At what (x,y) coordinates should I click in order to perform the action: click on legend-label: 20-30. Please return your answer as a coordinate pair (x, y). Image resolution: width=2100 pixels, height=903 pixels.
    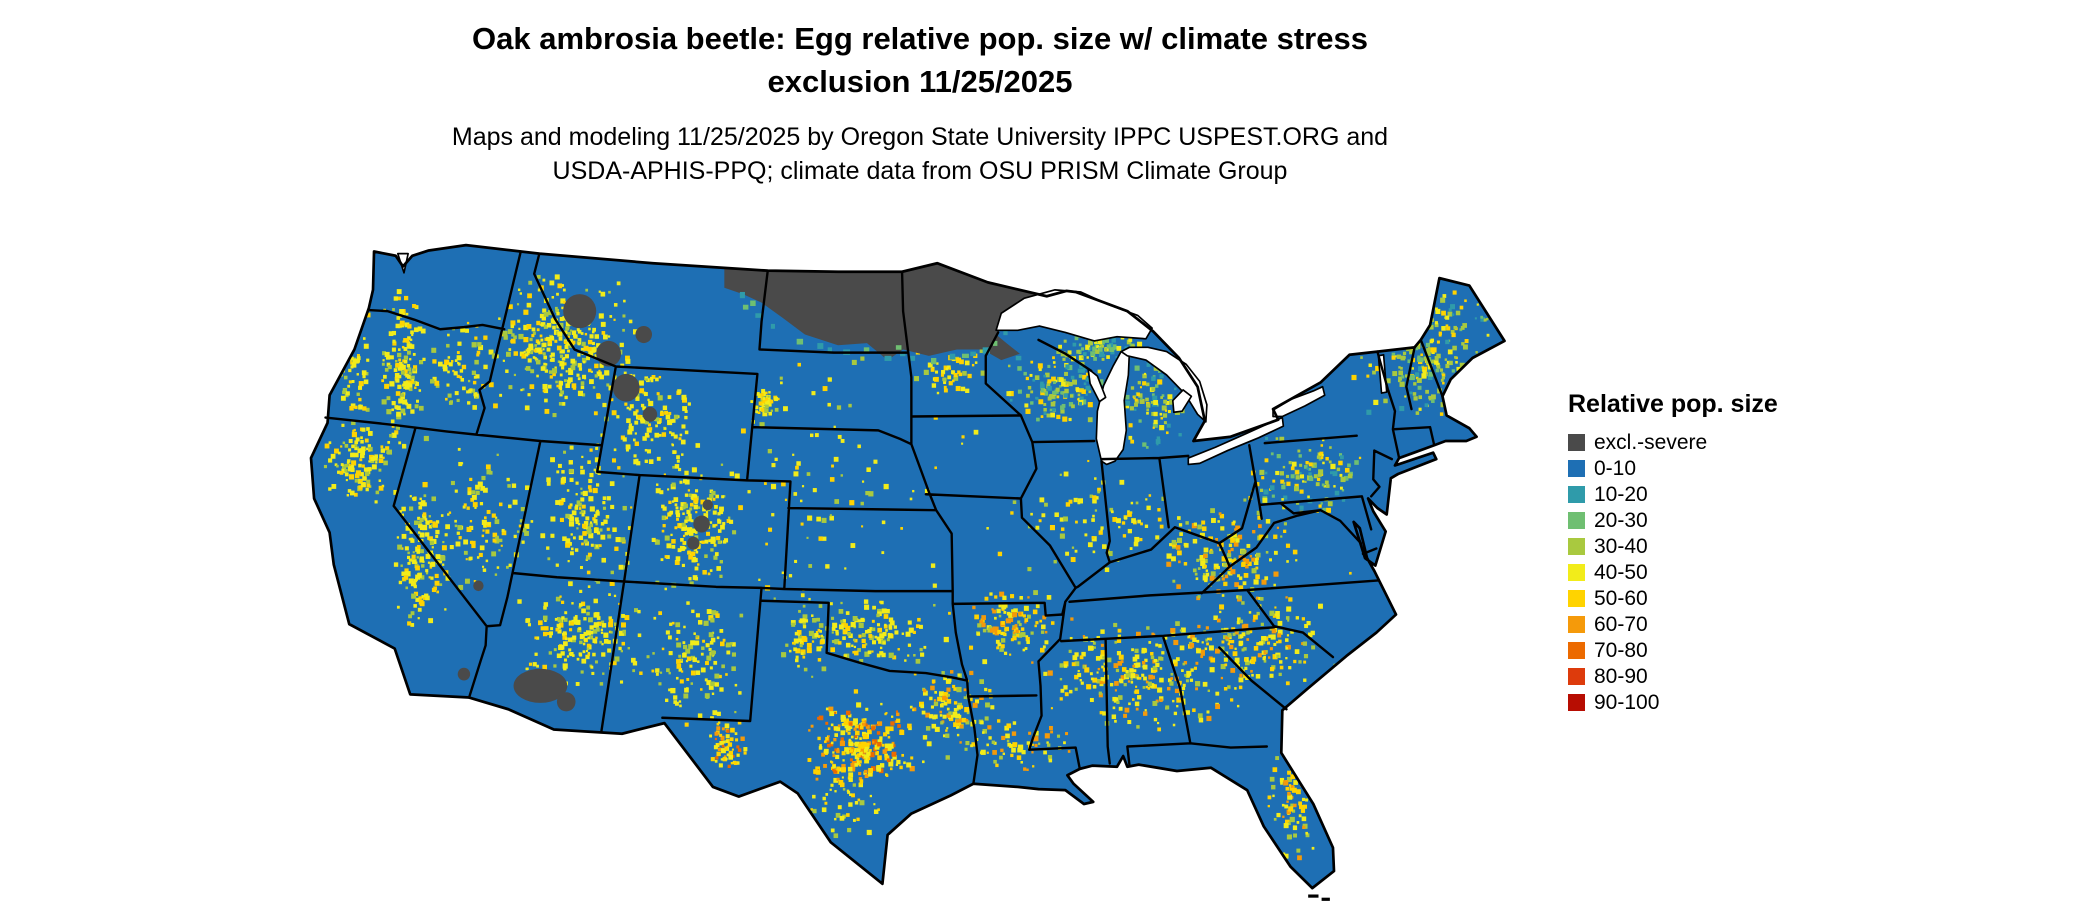
    Looking at the image, I should click on (1621, 520).